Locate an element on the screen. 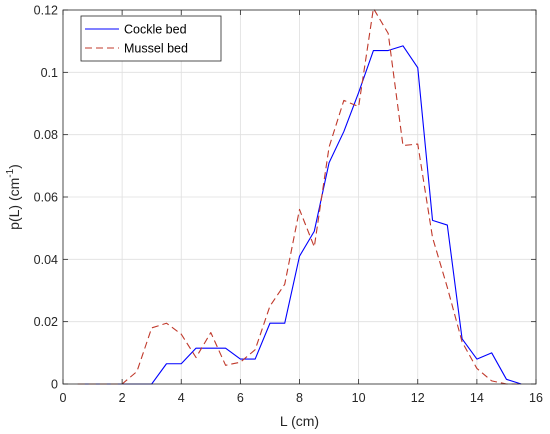 The height and width of the screenshot is (434, 550). y-tick-labels: 0 0.02 0.04 0.06 0.08 0.1 0.12 is located at coordinates (46, 198).